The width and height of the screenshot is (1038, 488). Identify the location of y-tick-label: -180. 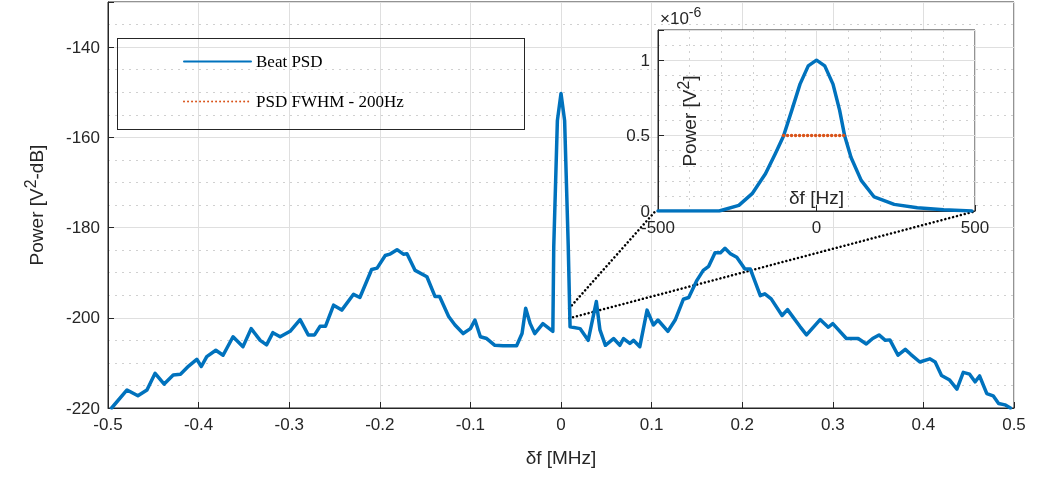
(82, 228).